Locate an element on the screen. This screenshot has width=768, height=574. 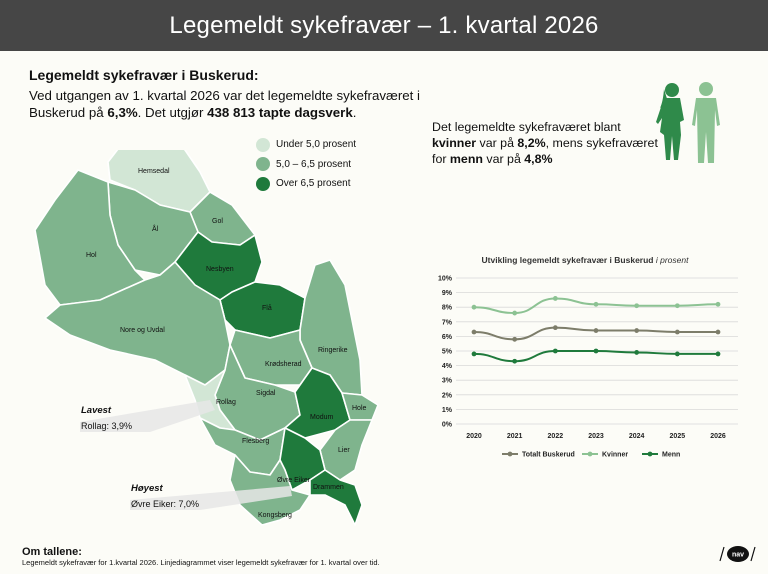
label-sigdal: Sigdal is located at coordinates (266, 393).